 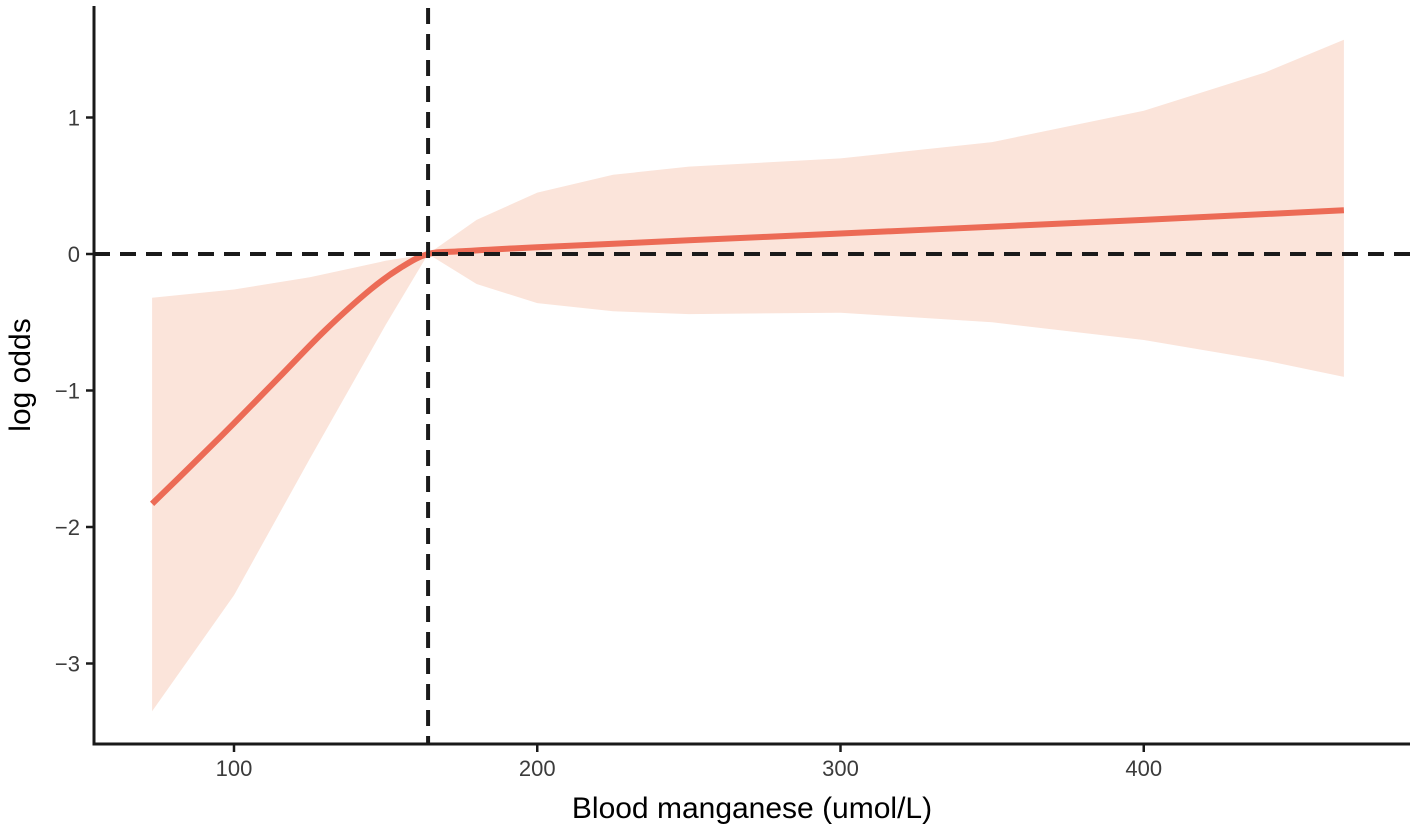 I want to click on x-tick-label-200: 200, so click(x=537, y=768).